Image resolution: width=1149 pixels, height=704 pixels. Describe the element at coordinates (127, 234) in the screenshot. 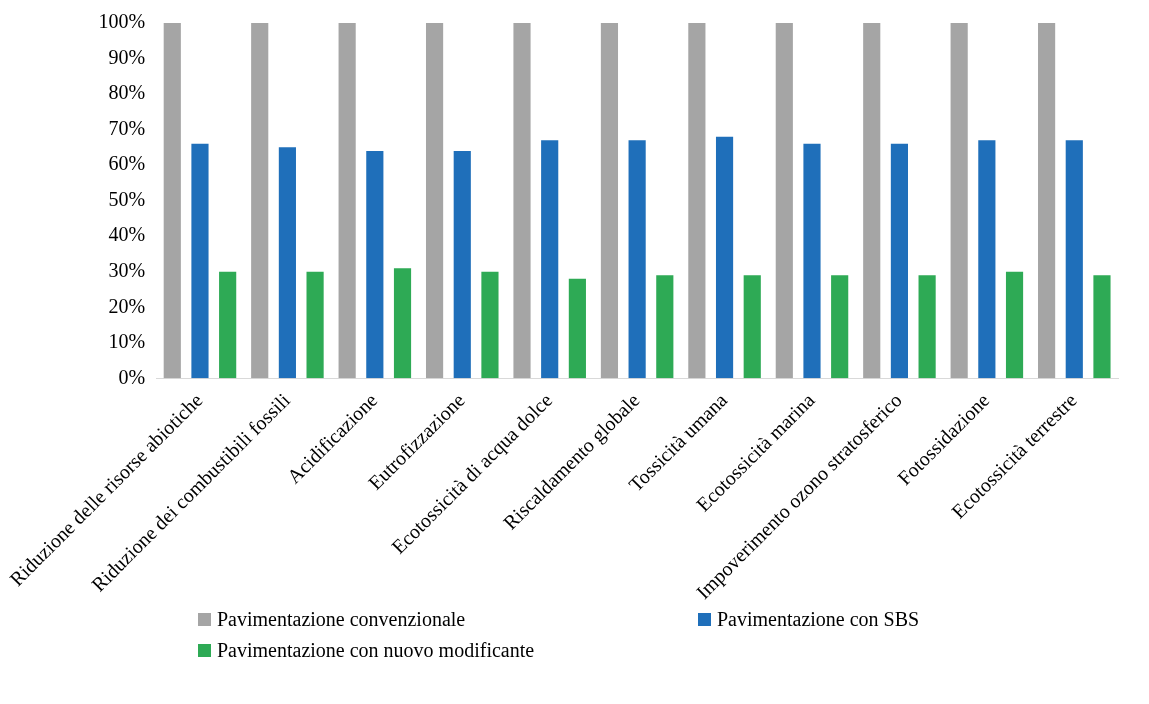

I see `y-tick-label: 40%` at that location.